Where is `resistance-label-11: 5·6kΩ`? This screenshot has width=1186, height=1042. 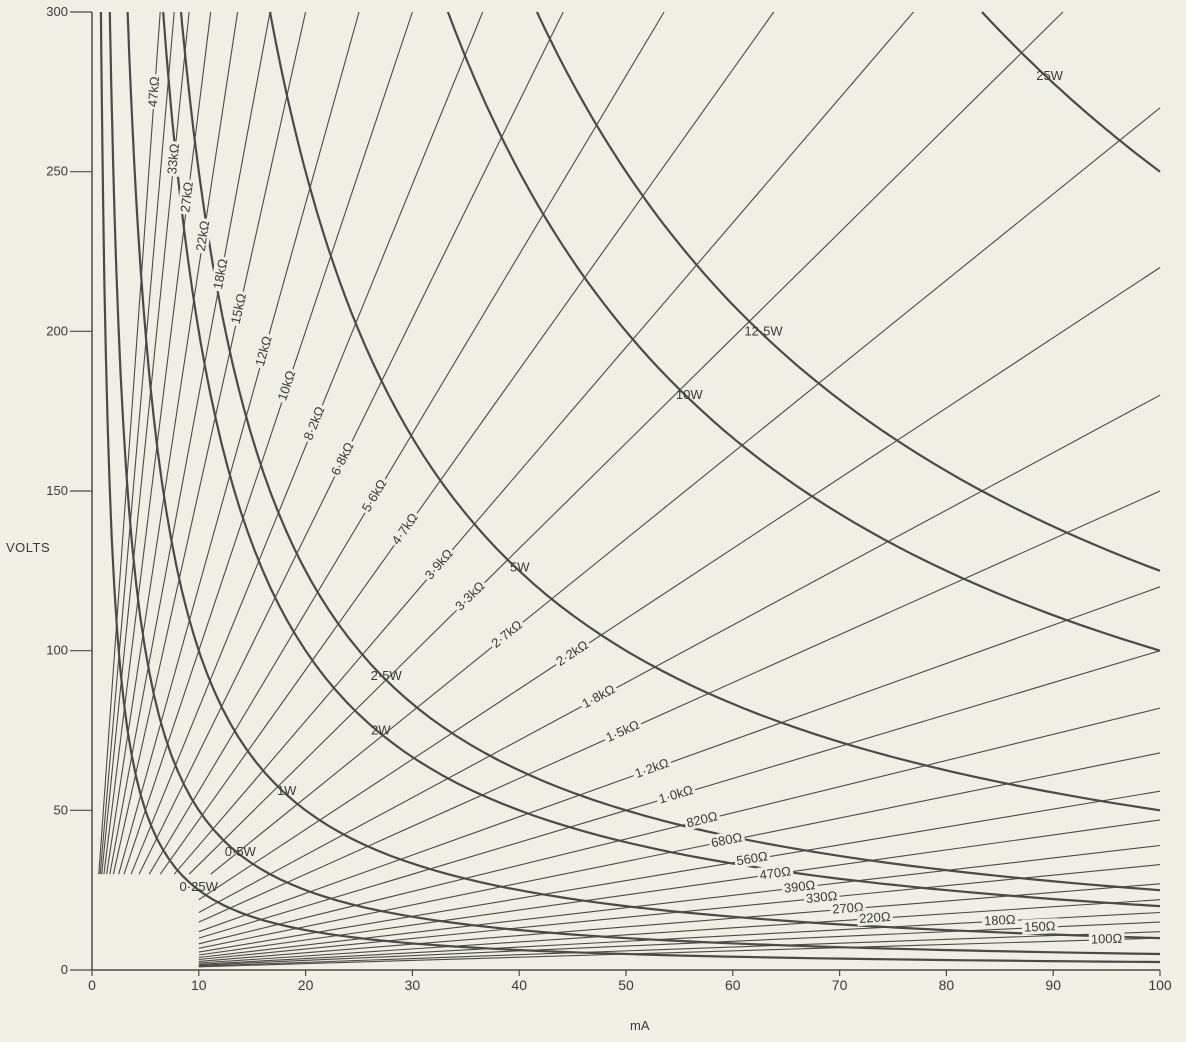 resistance-label-11: 5·6kΩ is located at coordinates (374, 495).